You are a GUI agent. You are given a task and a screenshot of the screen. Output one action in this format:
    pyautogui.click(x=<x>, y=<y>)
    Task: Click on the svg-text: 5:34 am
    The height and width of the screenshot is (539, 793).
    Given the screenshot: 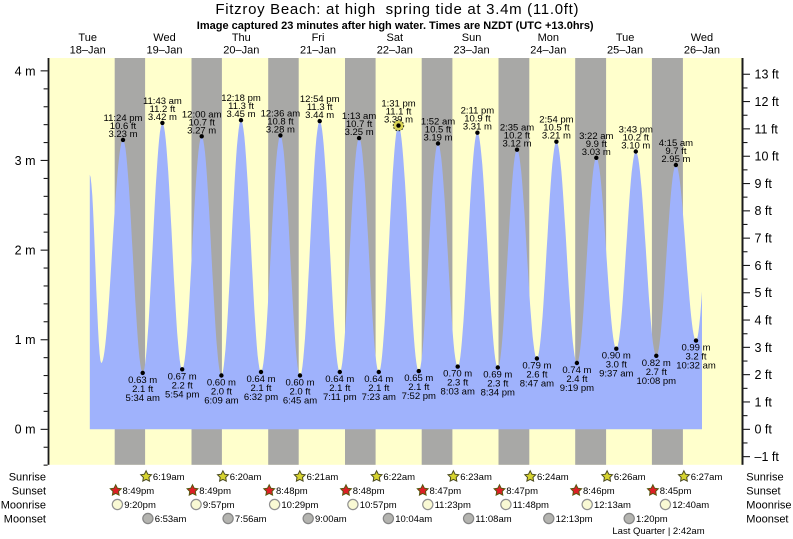 What is the action you would take?
    pyautogui.click(x=143, y=398)
    